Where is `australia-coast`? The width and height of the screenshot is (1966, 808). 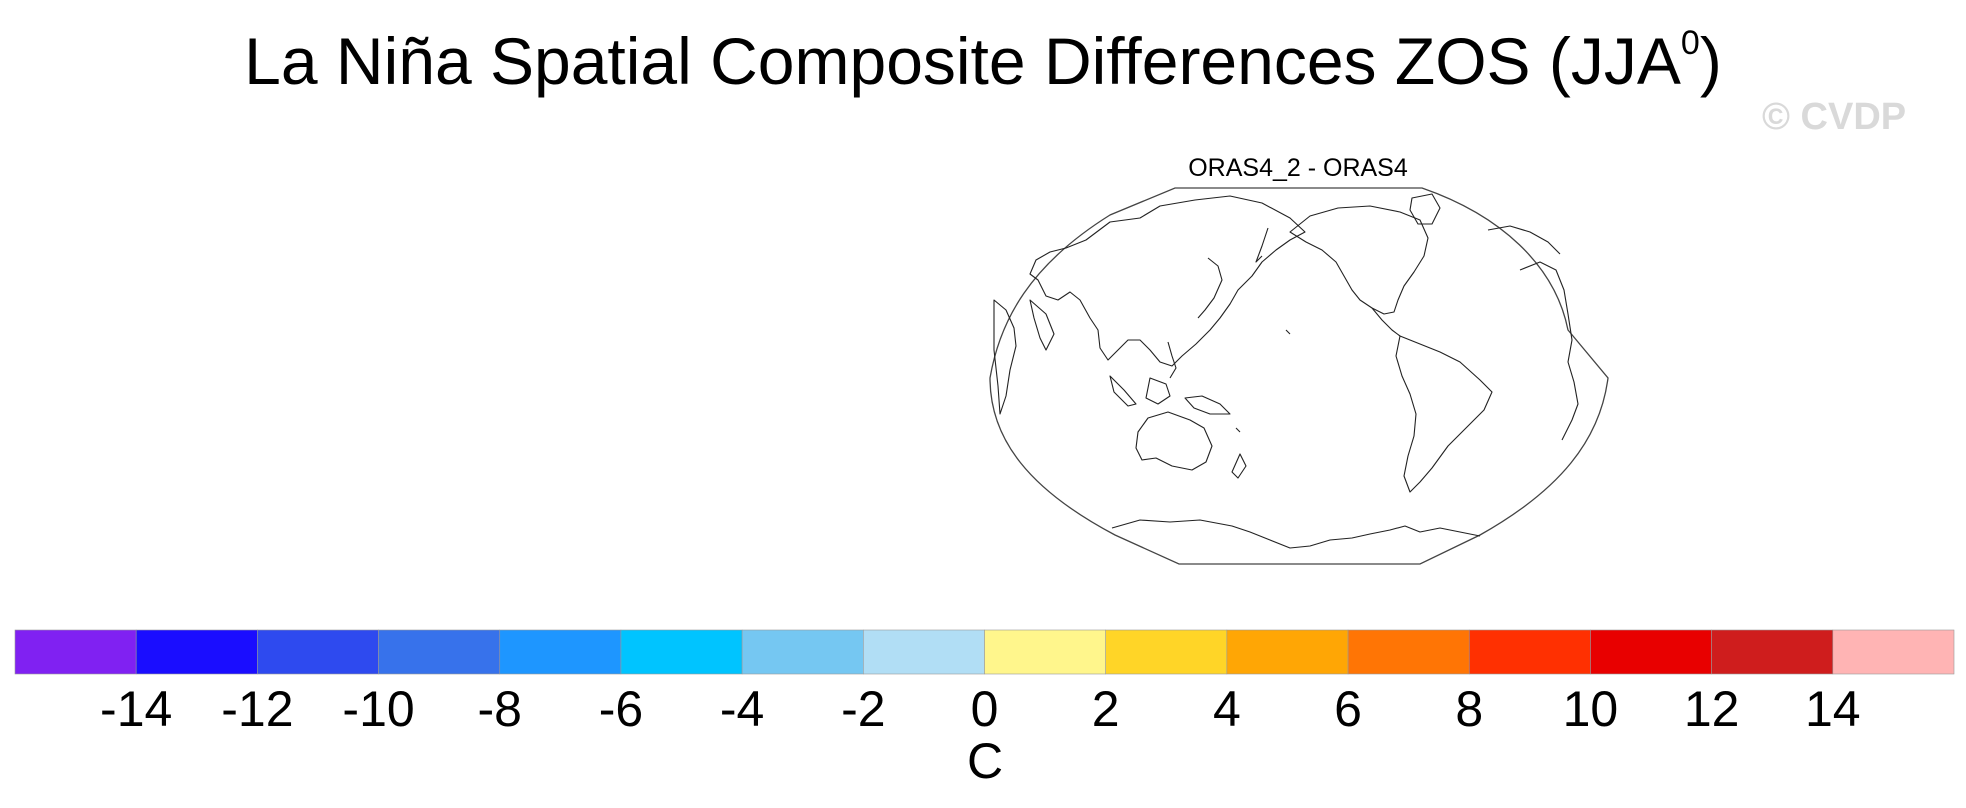
australia-coast is located at coordinates (1174, 441).